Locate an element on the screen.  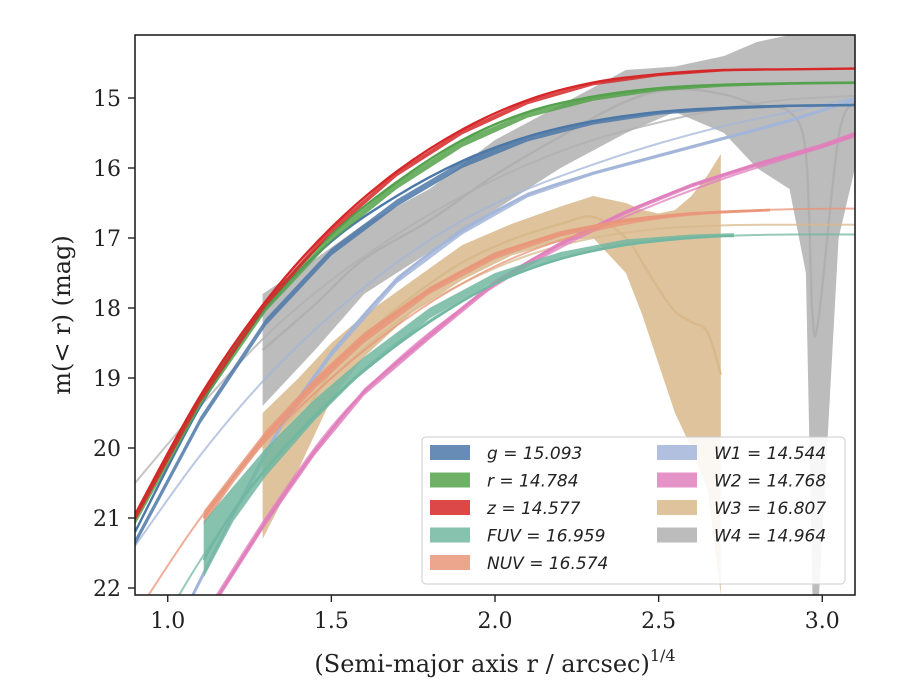
legend-item-w1: W1 = 14.544 is located at coordinates (741, 454).